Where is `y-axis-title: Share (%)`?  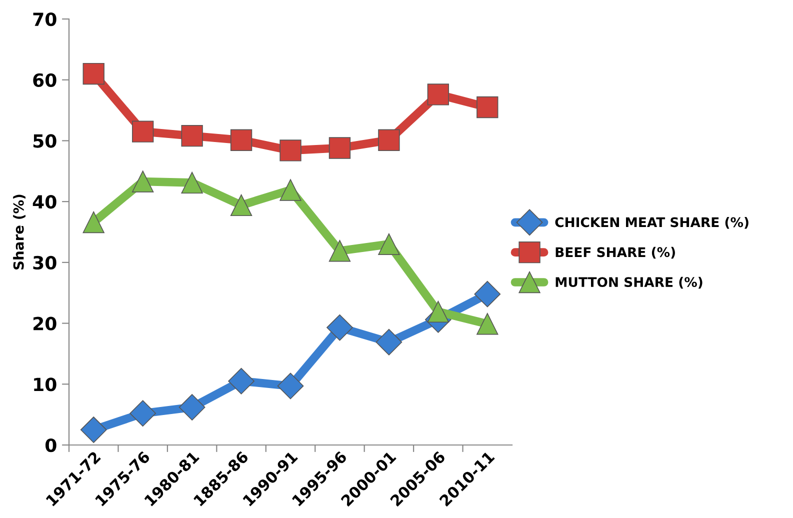 y-axis-title: Share (%) is located at coordinates (19, 232).